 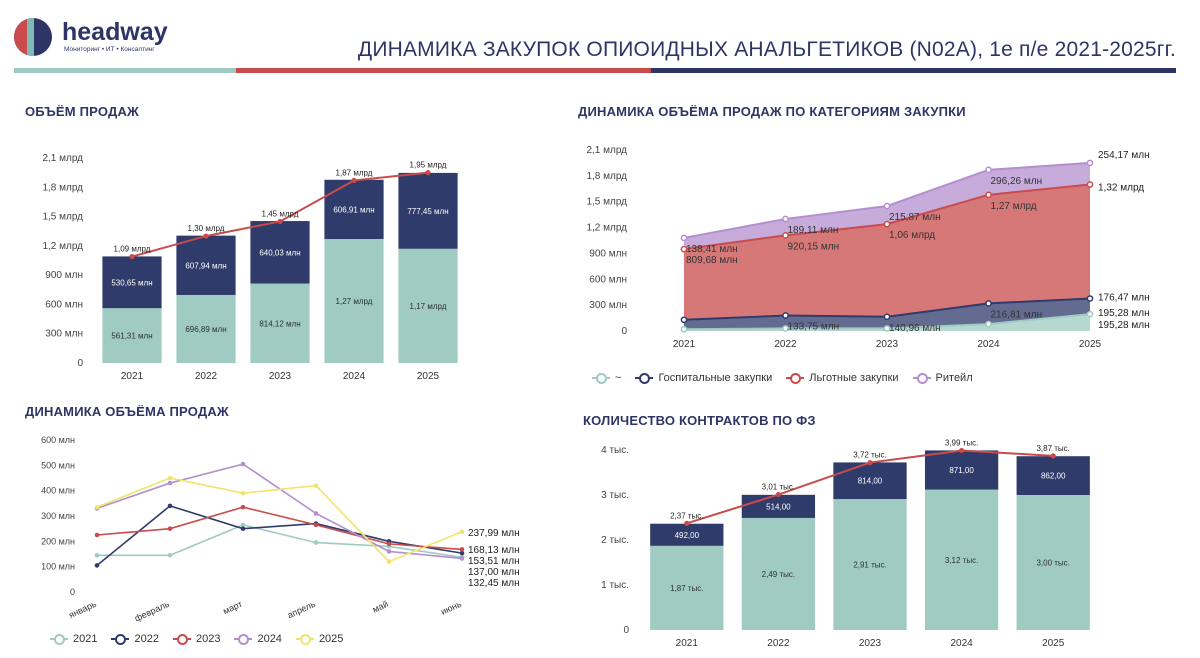 What do you see at coordinates (606, 176) in the screenshot?
I see `category-ytick: 1,8 млрд` at bounding box center [606, 176].